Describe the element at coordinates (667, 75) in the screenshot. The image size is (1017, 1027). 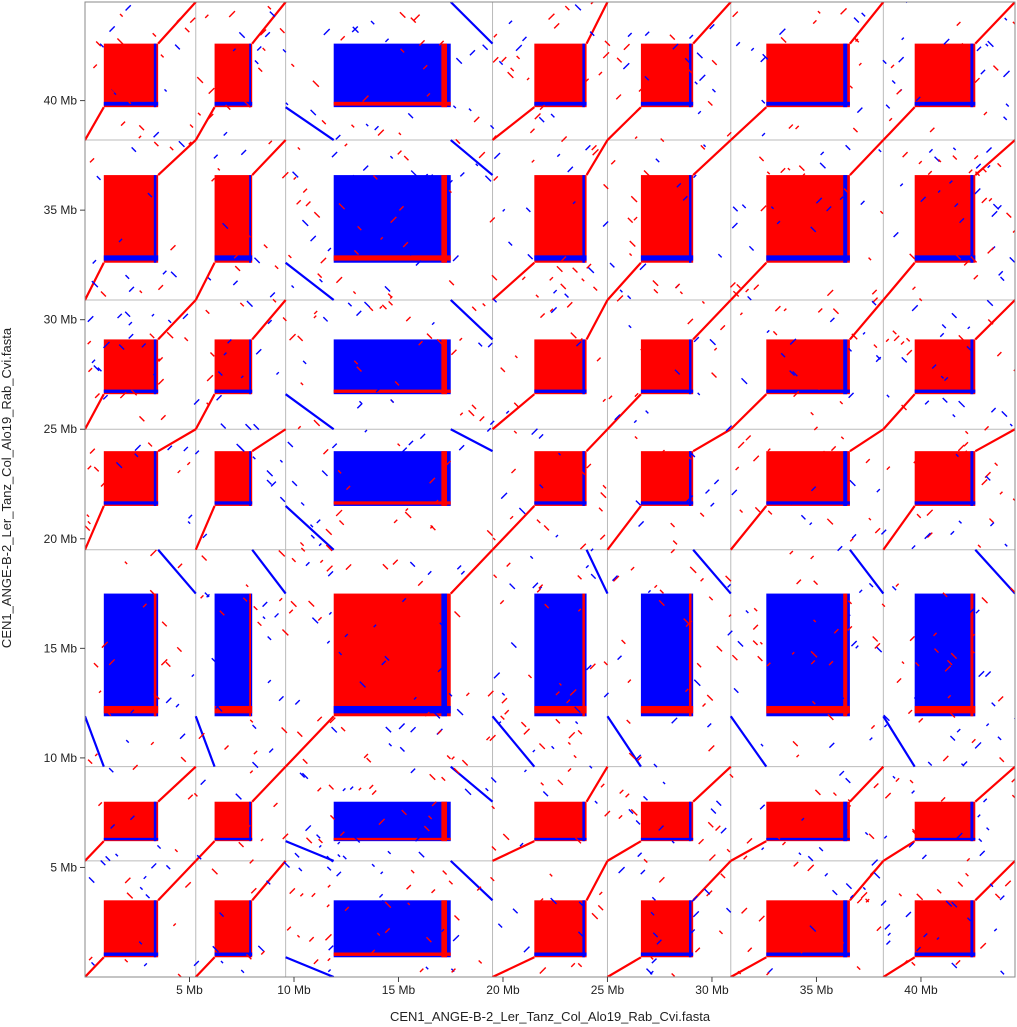
I see `centromere-block-alo19-cvi` at that location.